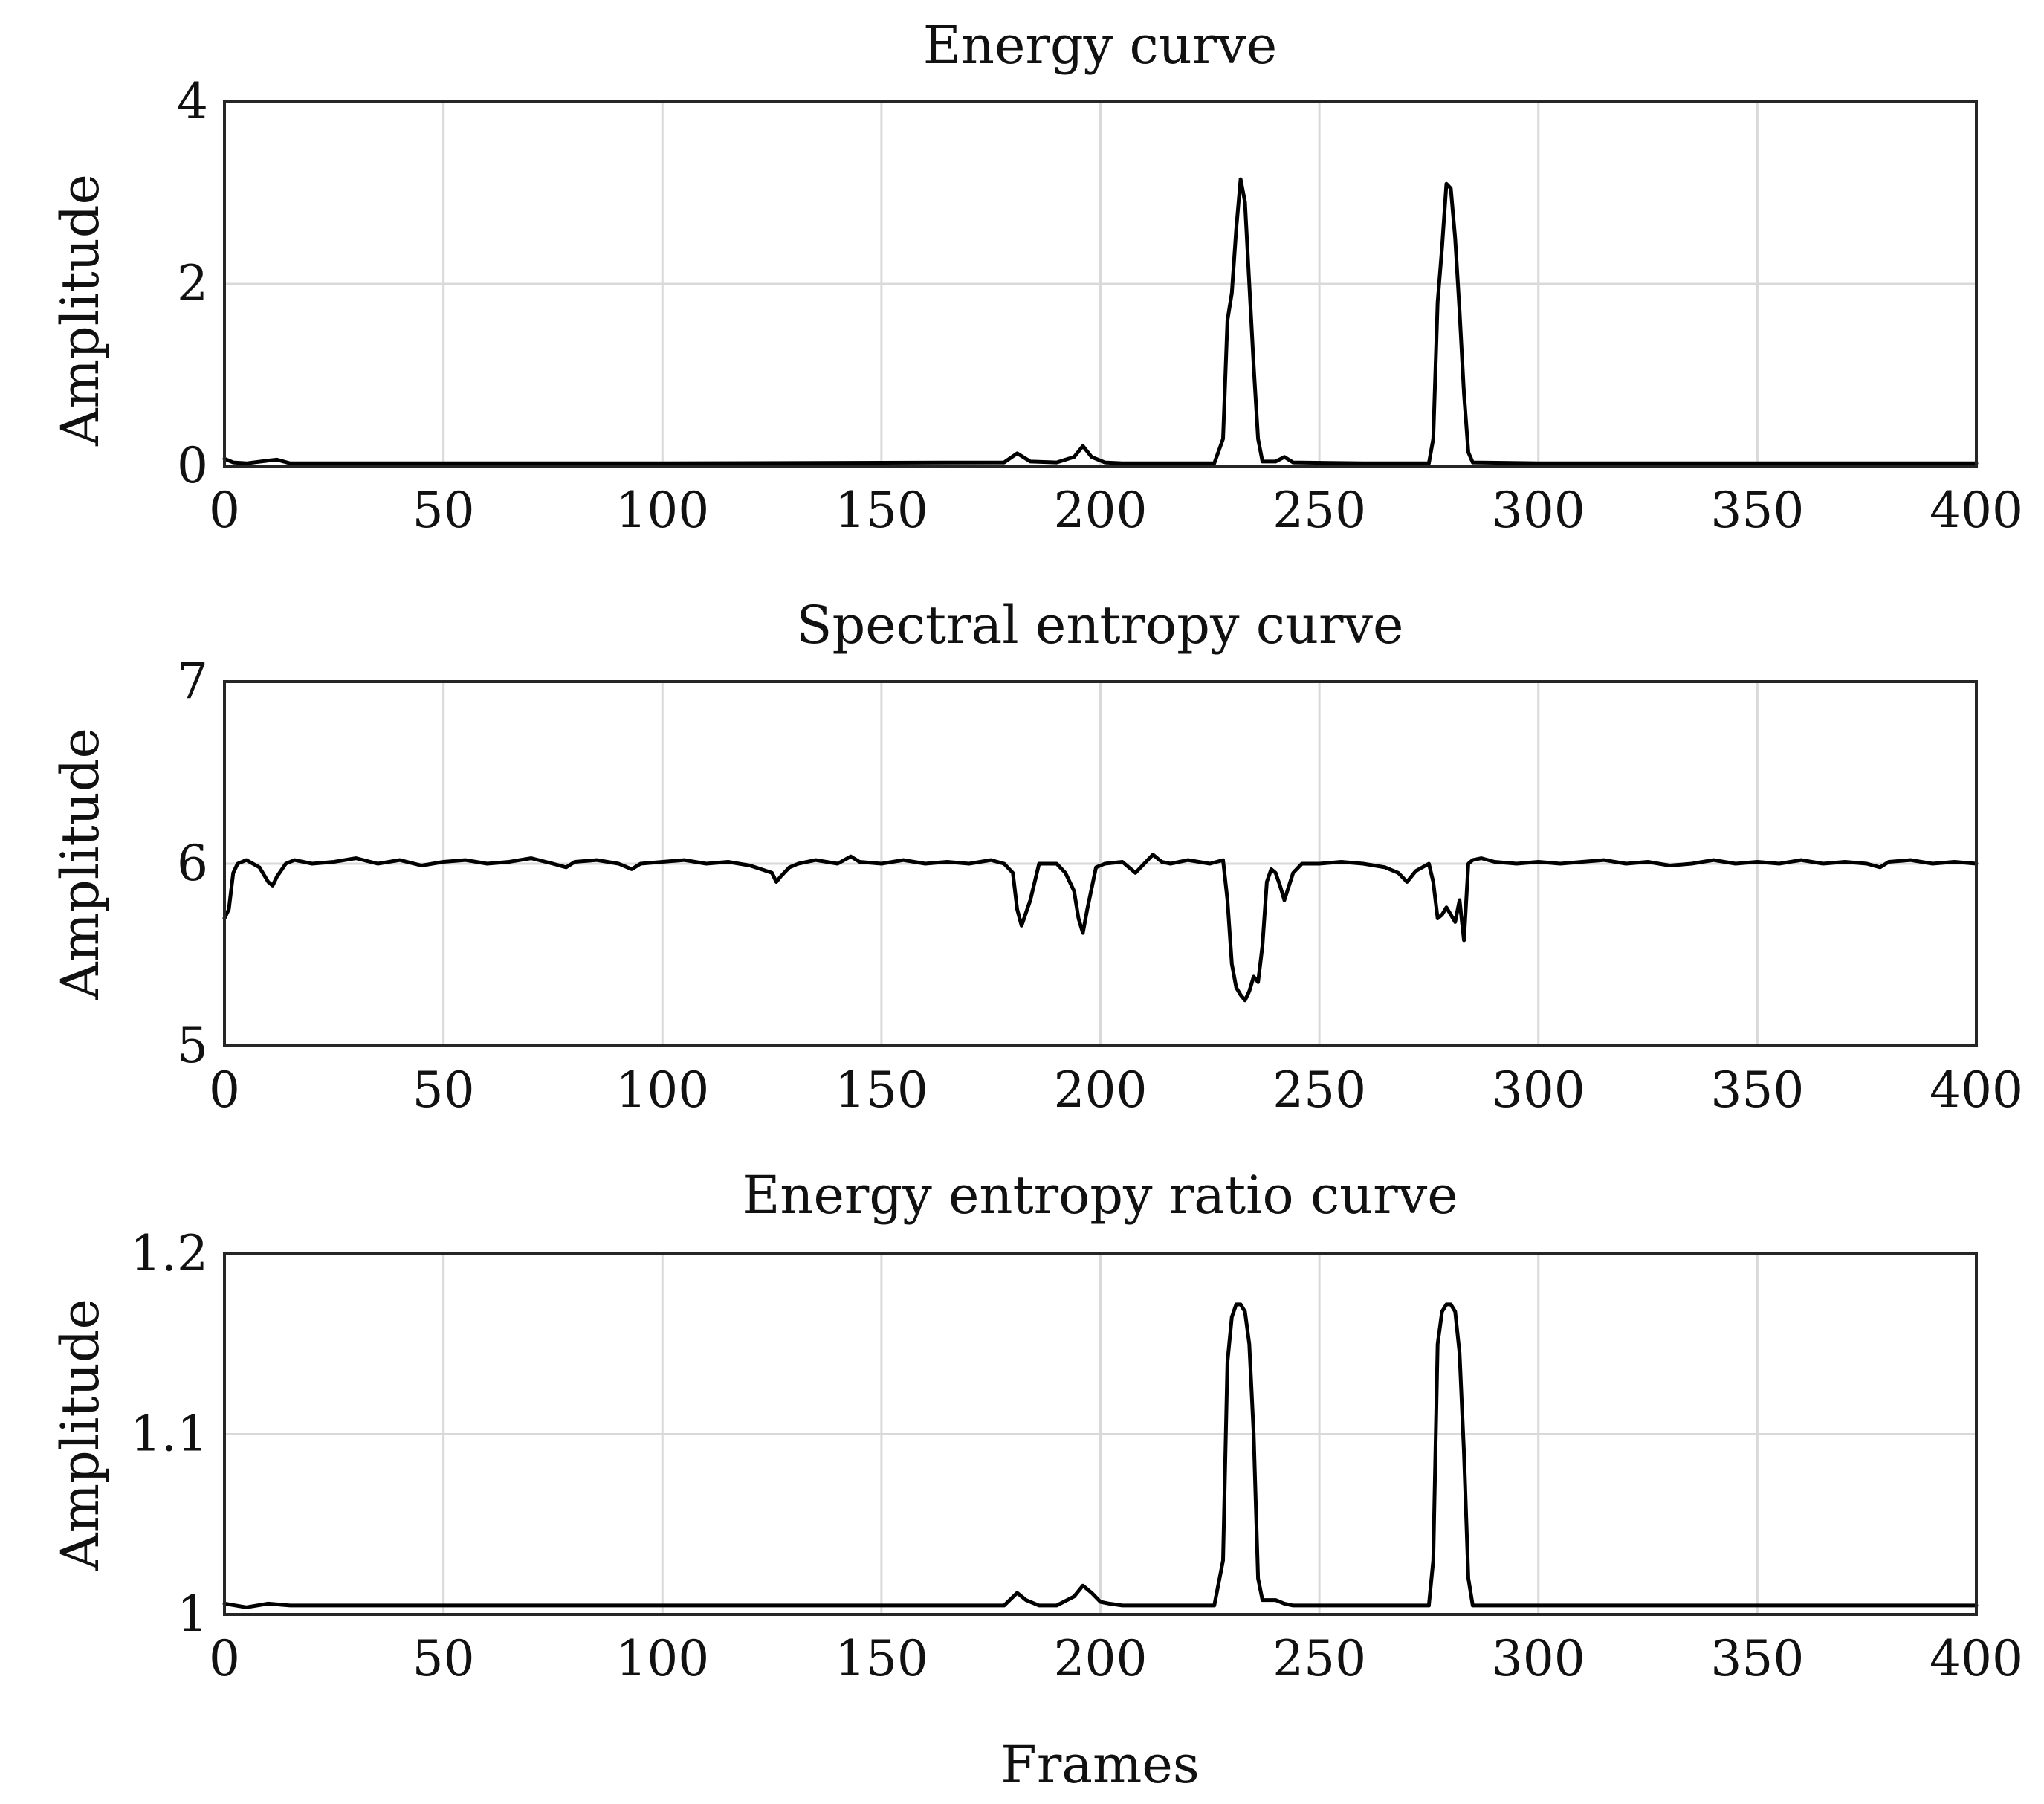 The height and width of the screenshot is (1804, 2044). I want to click on energy-x-tick-label: 350, so click(1757, 511).